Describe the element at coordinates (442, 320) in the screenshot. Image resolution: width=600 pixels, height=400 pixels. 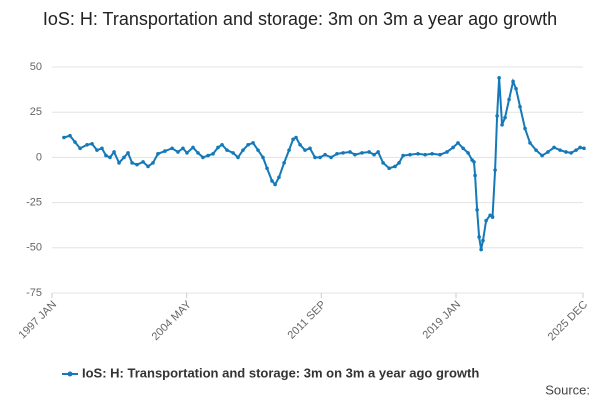
I see `x-tick-label: 2019 JAN` at that location.